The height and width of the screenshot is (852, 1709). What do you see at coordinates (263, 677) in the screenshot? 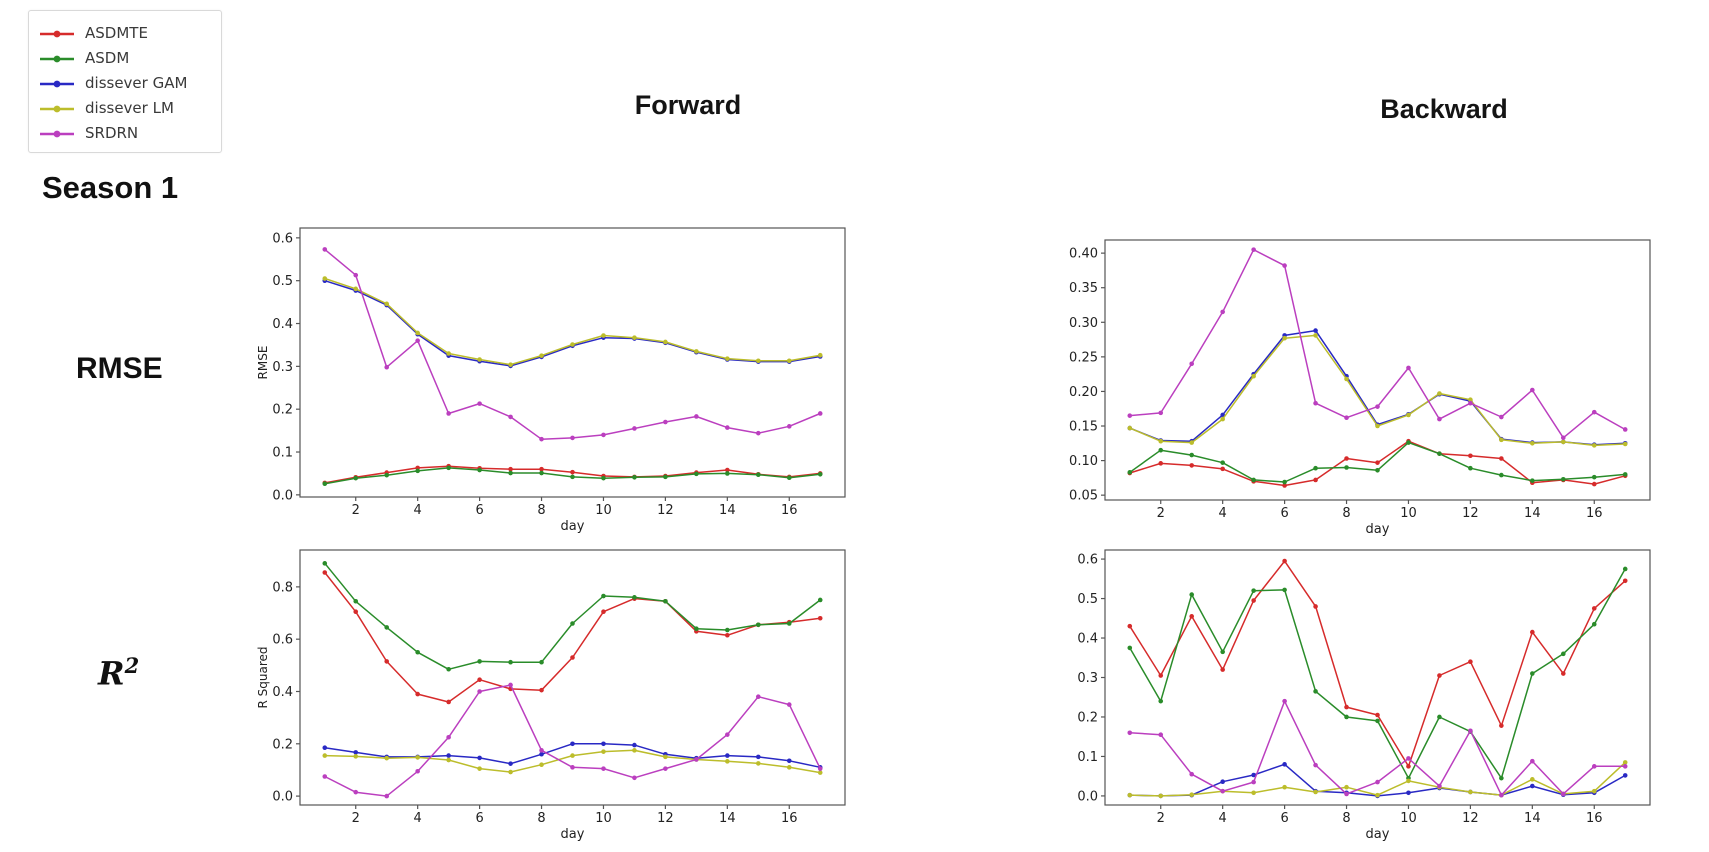
I see `y-axis-label: R Squared` at bounding box center [263, 677].